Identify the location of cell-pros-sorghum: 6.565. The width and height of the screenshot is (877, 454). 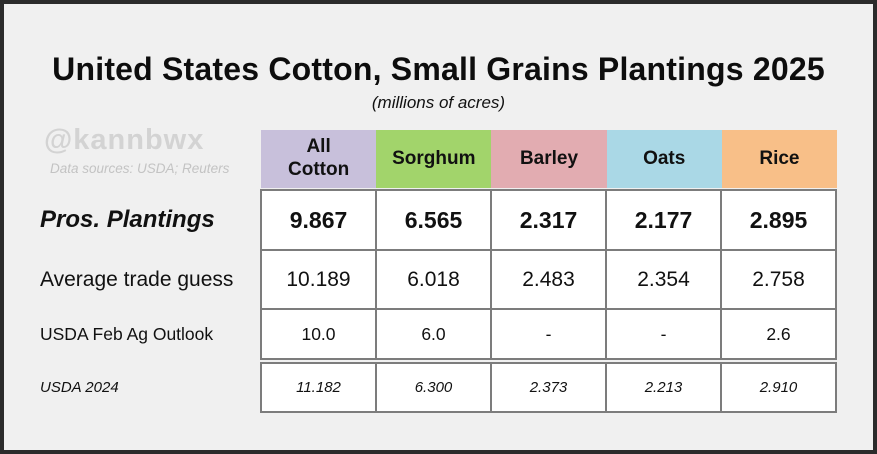
(433, 220).